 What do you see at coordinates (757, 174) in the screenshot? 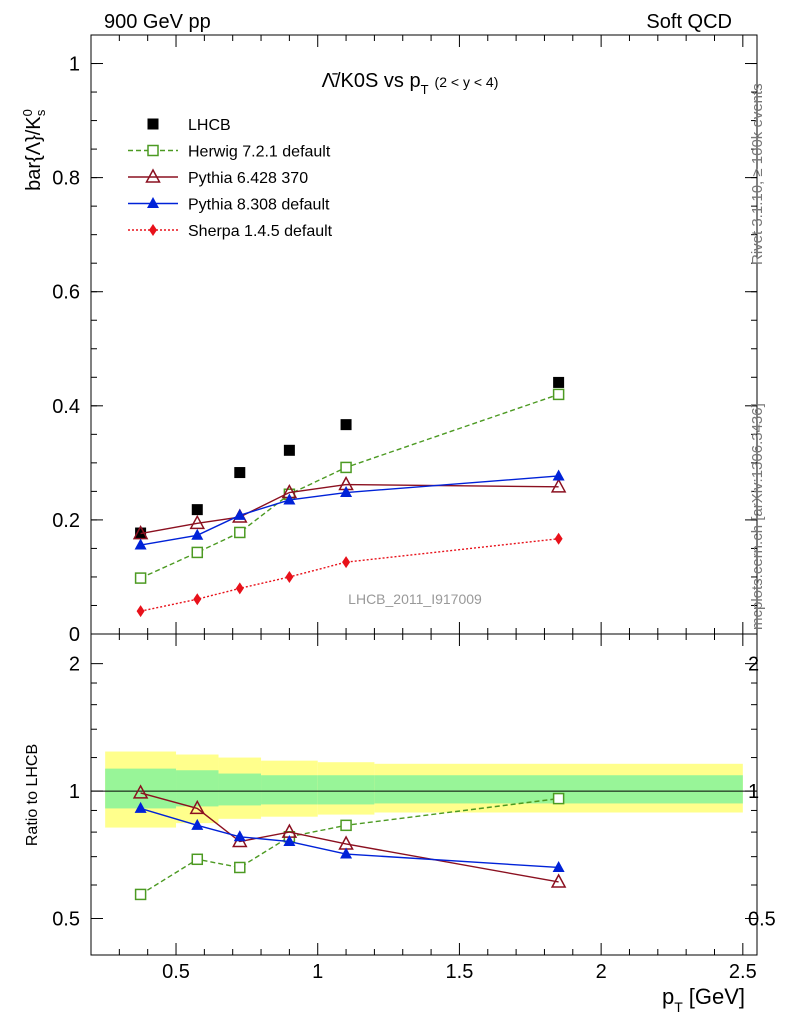
I see `rivet-label: Rivet 3.1.10, ≥ 100k events` at bounding box center [757, 174].